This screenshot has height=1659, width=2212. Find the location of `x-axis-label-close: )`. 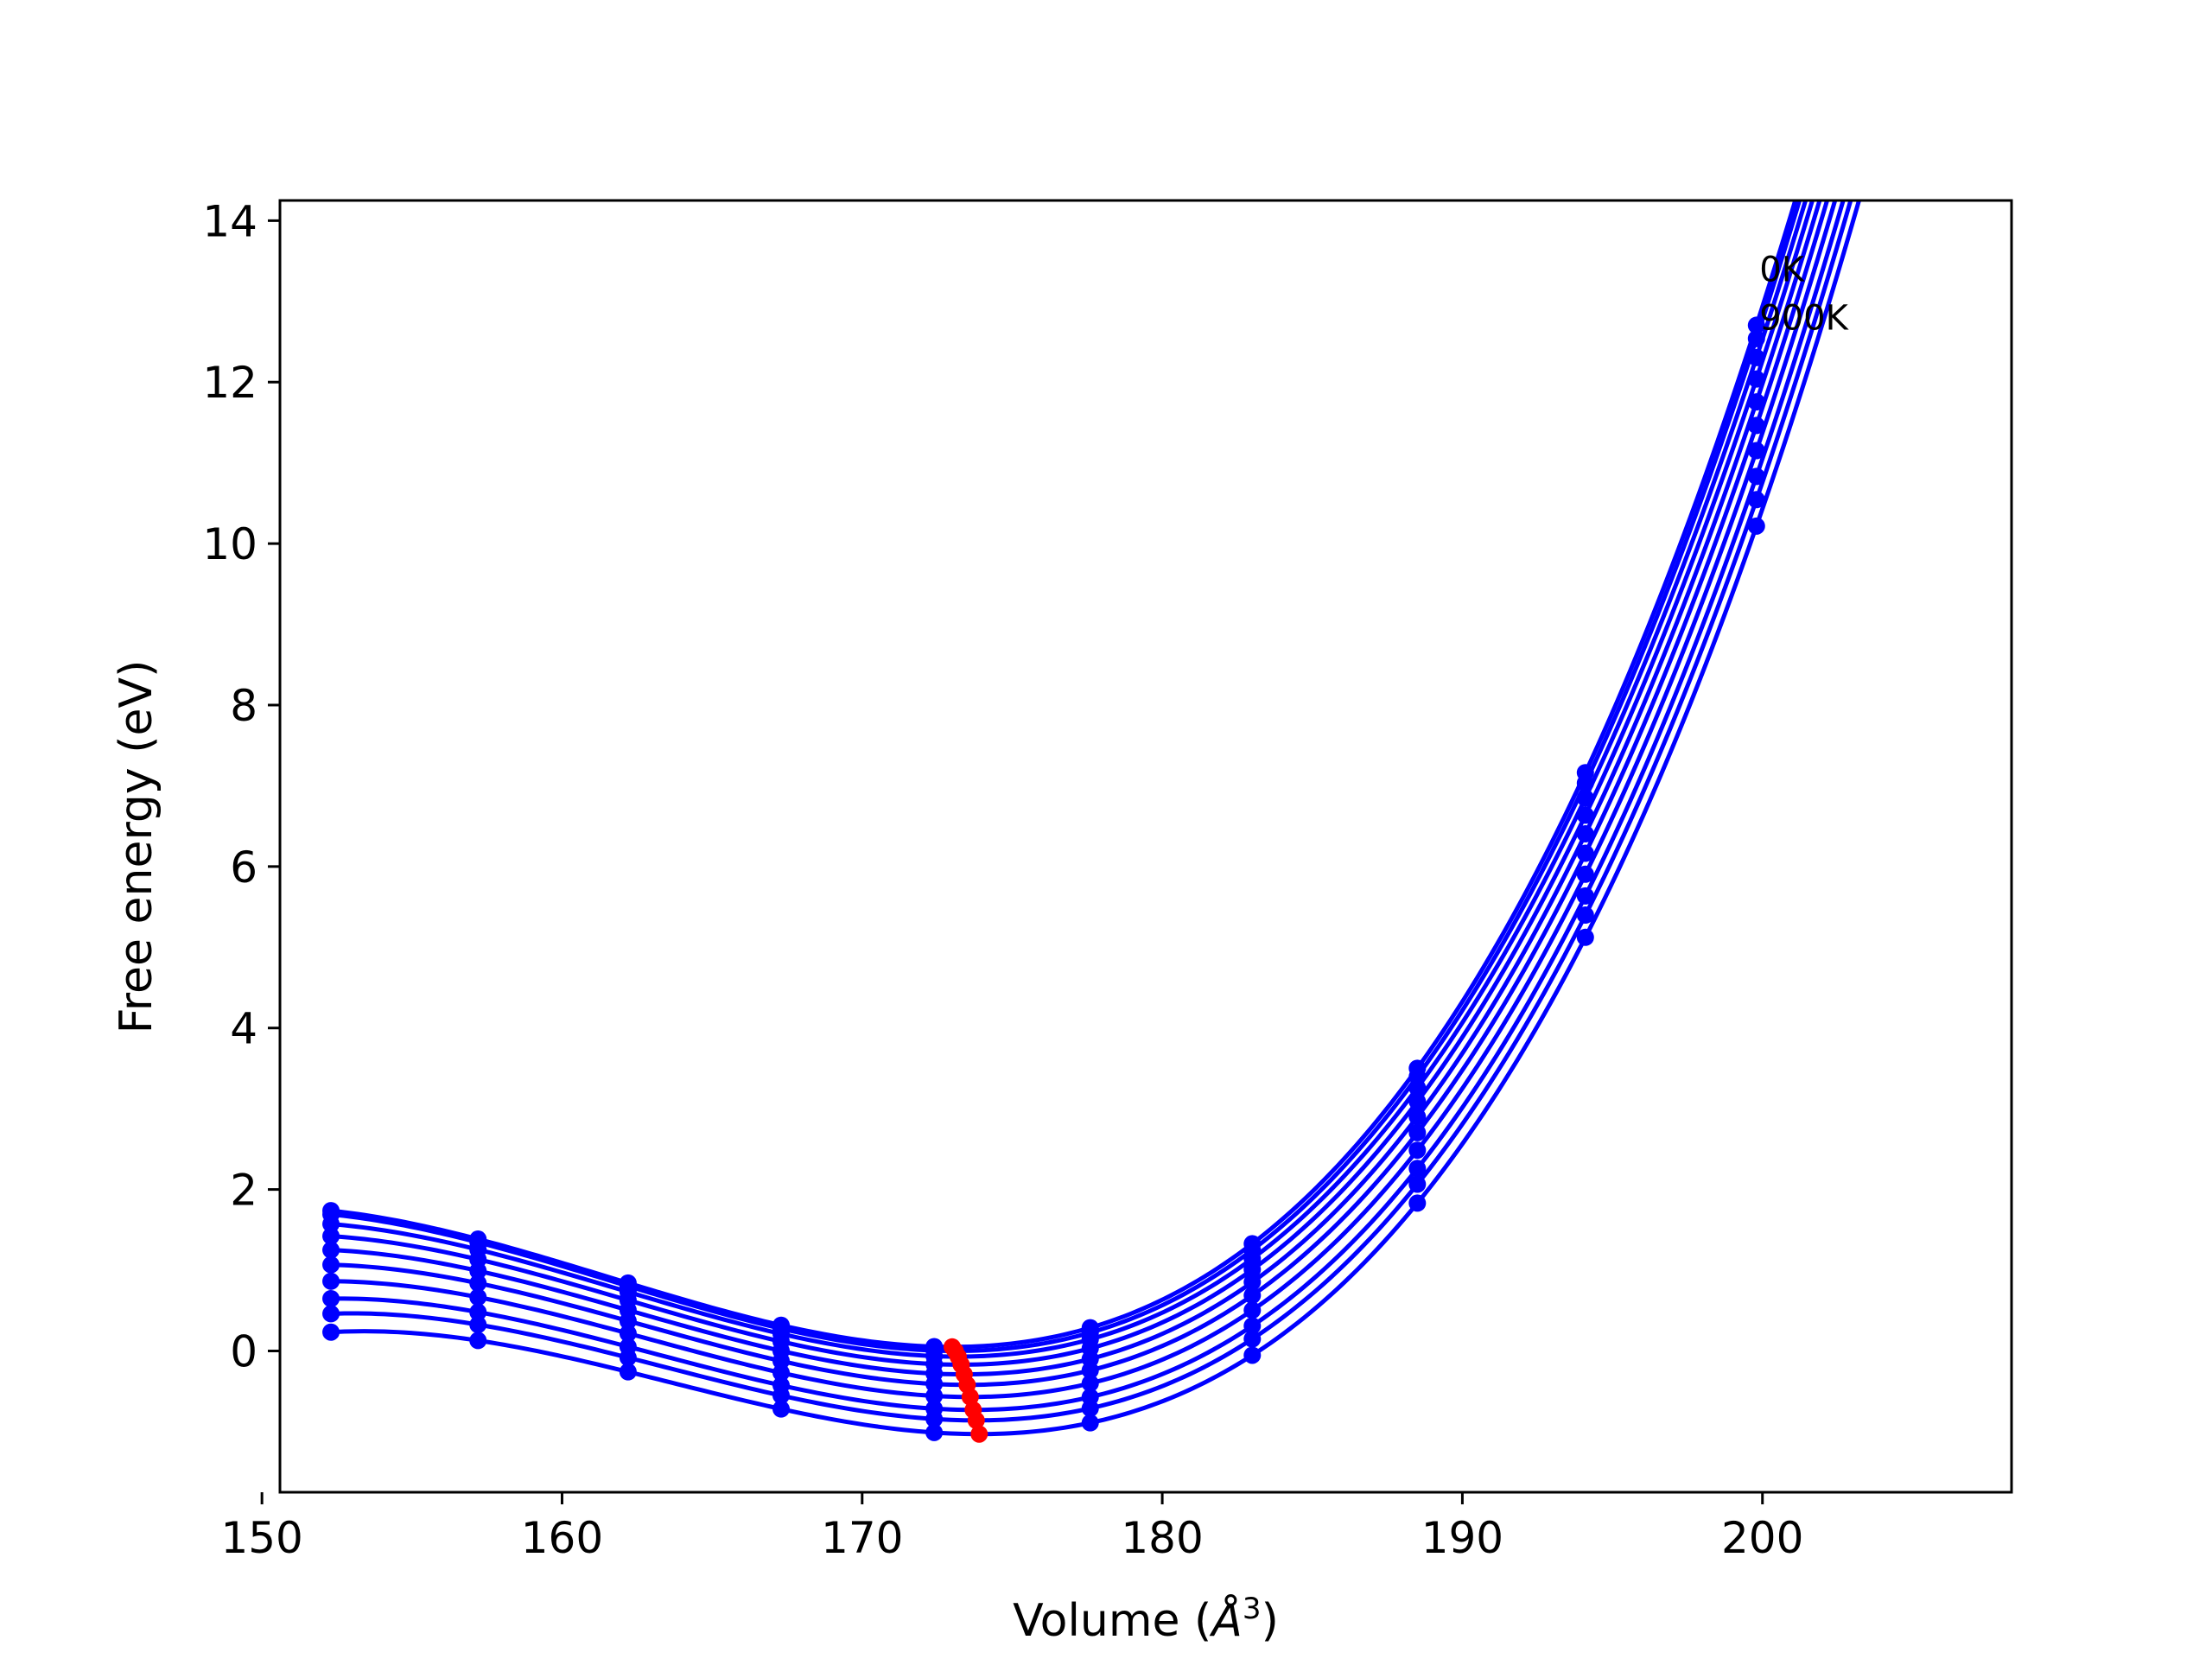

x-axis-label-close: ) is located at coordinates (1270, 1621).